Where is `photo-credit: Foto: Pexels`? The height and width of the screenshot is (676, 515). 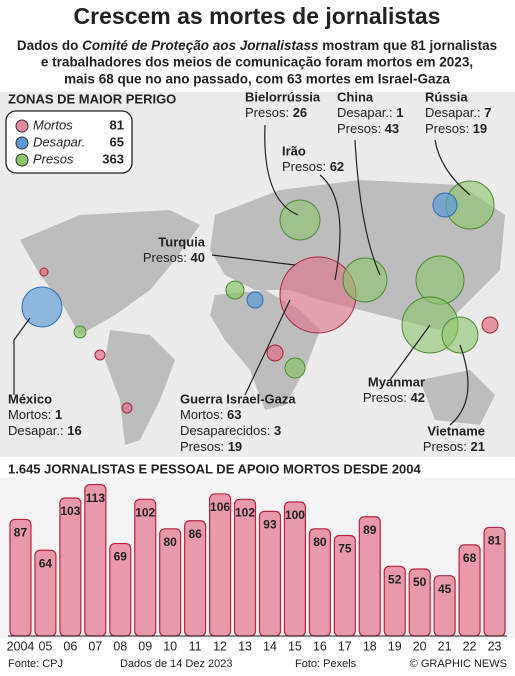
photo-credit: Foto: Pexels is located at coordinates (326, 664).